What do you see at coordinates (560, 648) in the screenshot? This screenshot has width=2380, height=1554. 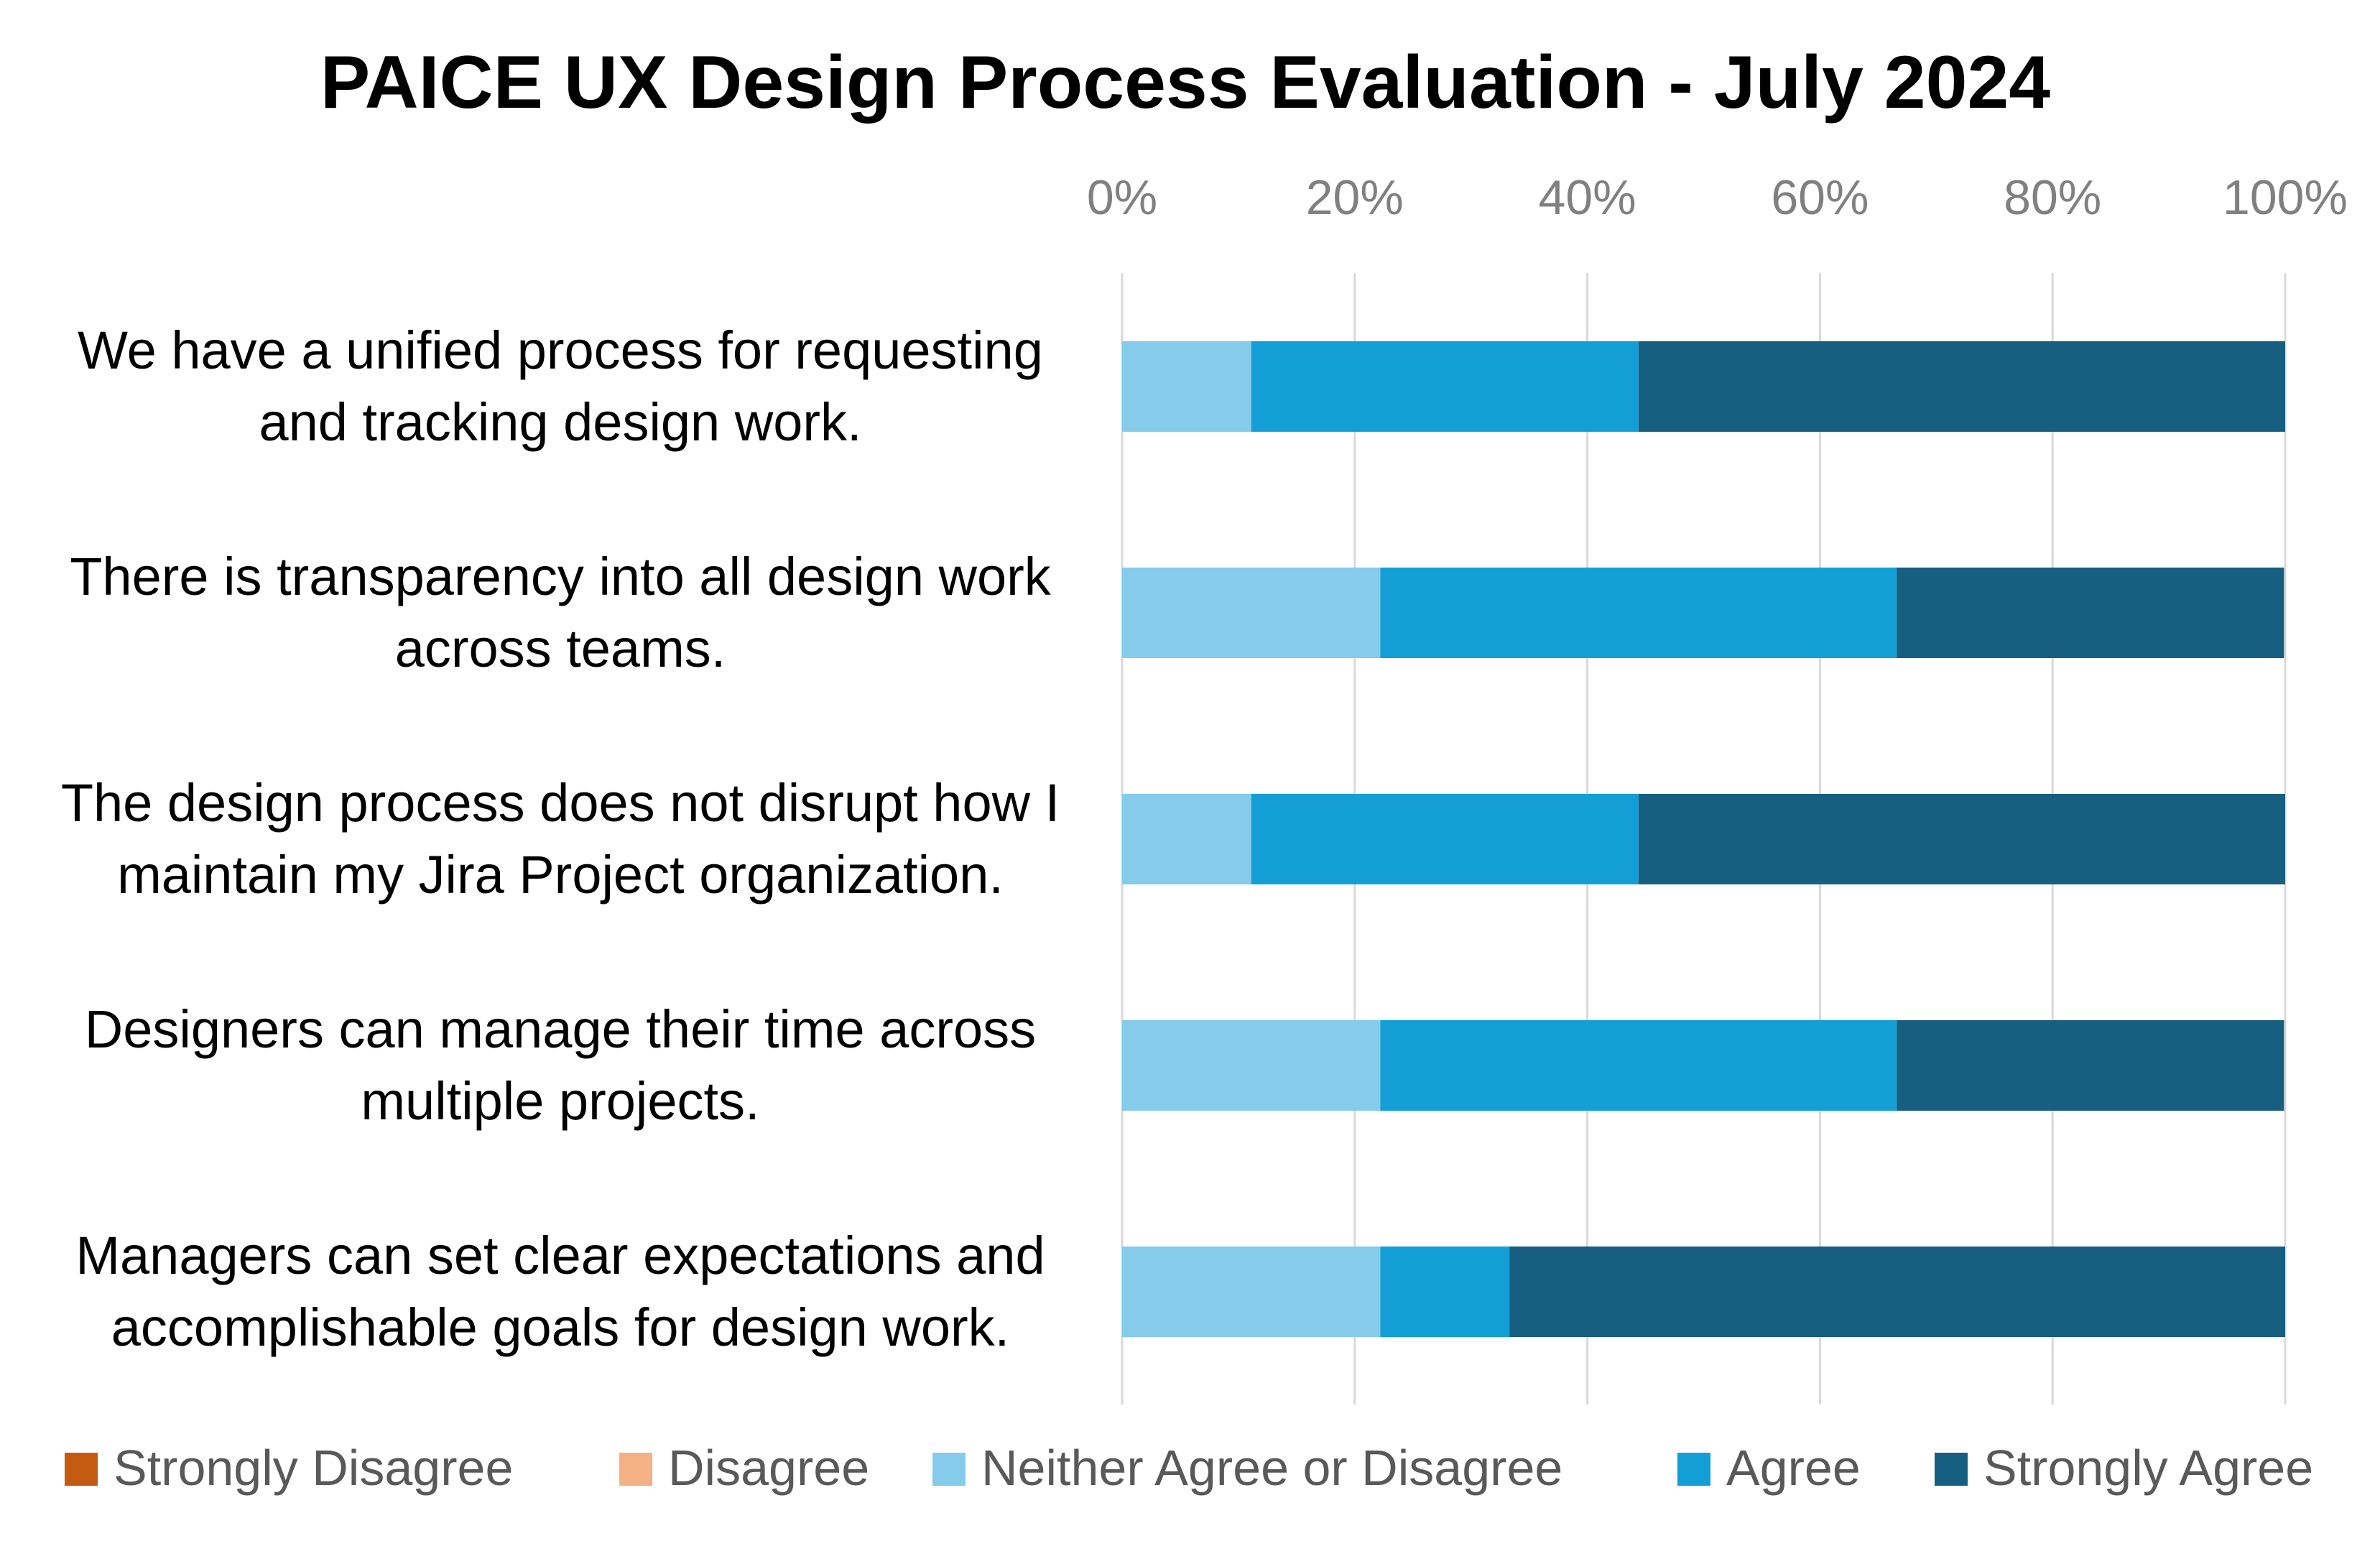 I see `category-label-line: across teams.` at bounding box center [560, 648].